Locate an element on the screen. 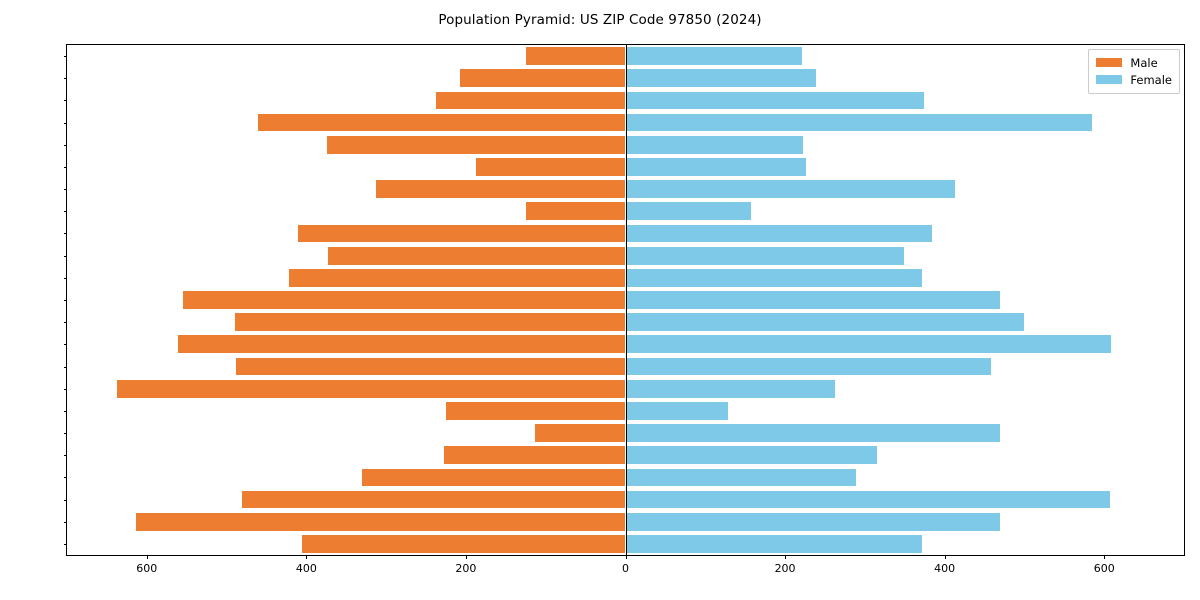  legend-label-male: Male is located at coordinates (1144, 62).